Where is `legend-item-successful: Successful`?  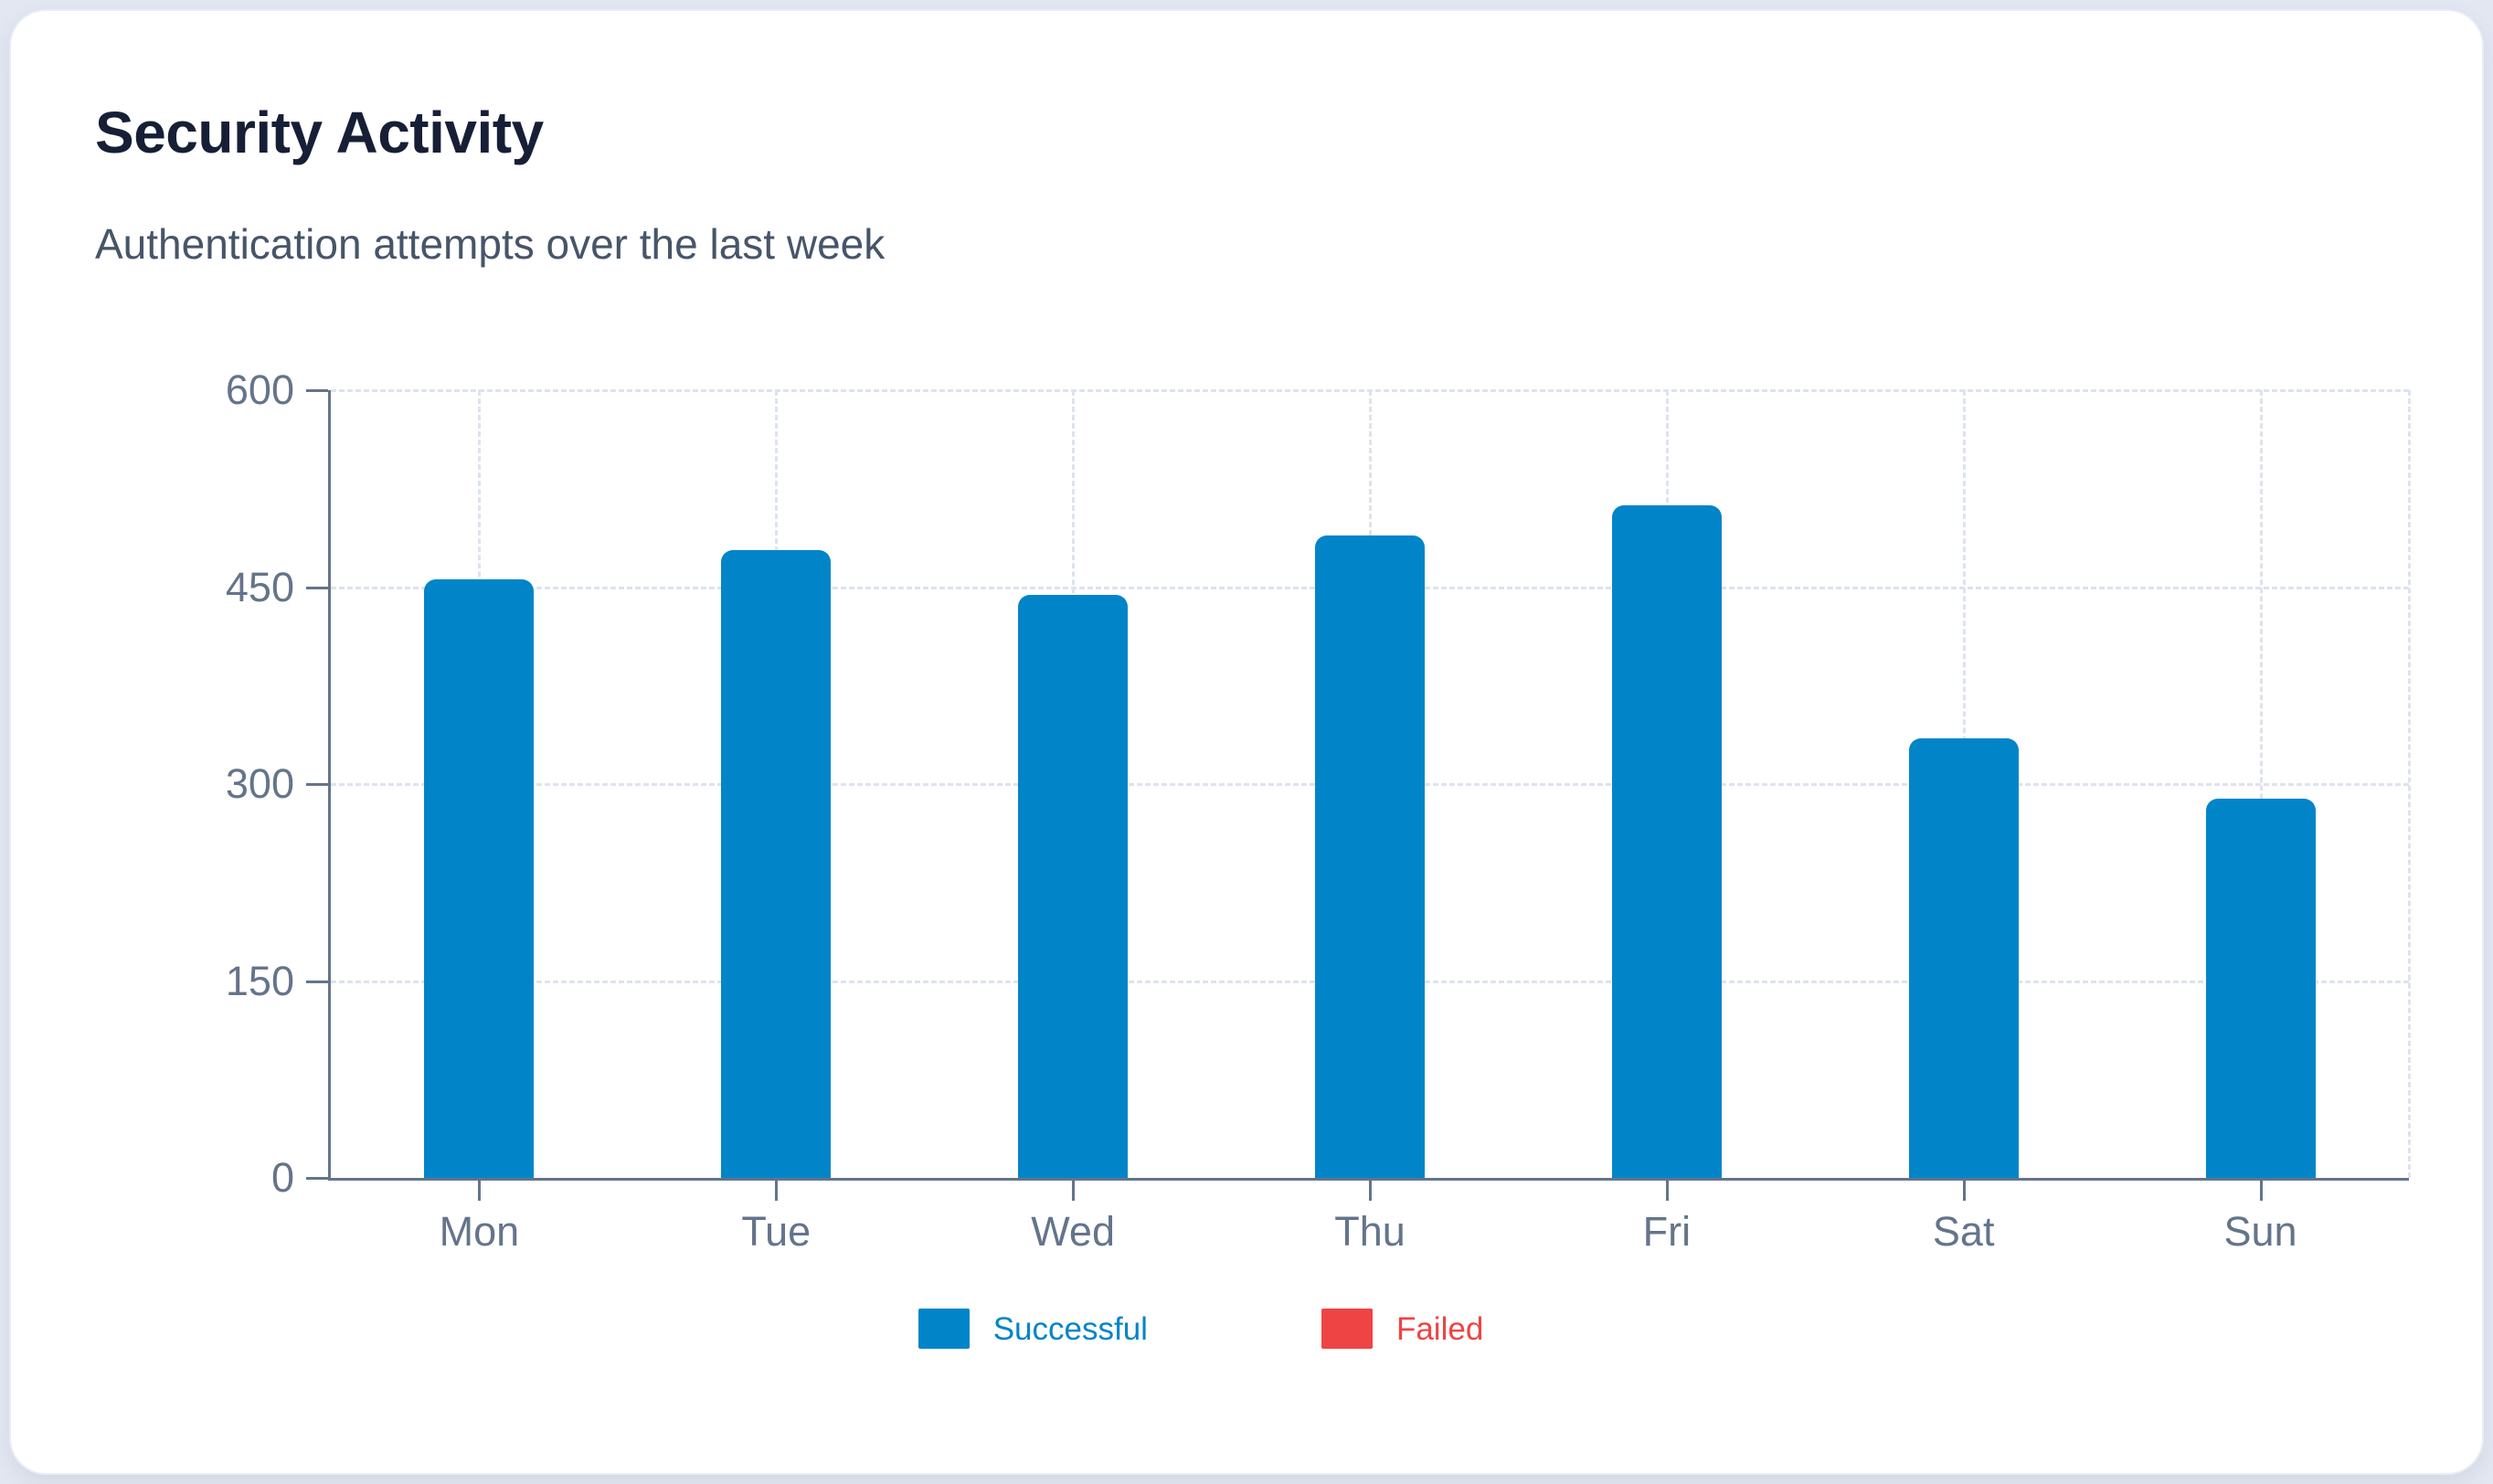 legend-item-successful: Successful is located at coordinates (1033, 1329).